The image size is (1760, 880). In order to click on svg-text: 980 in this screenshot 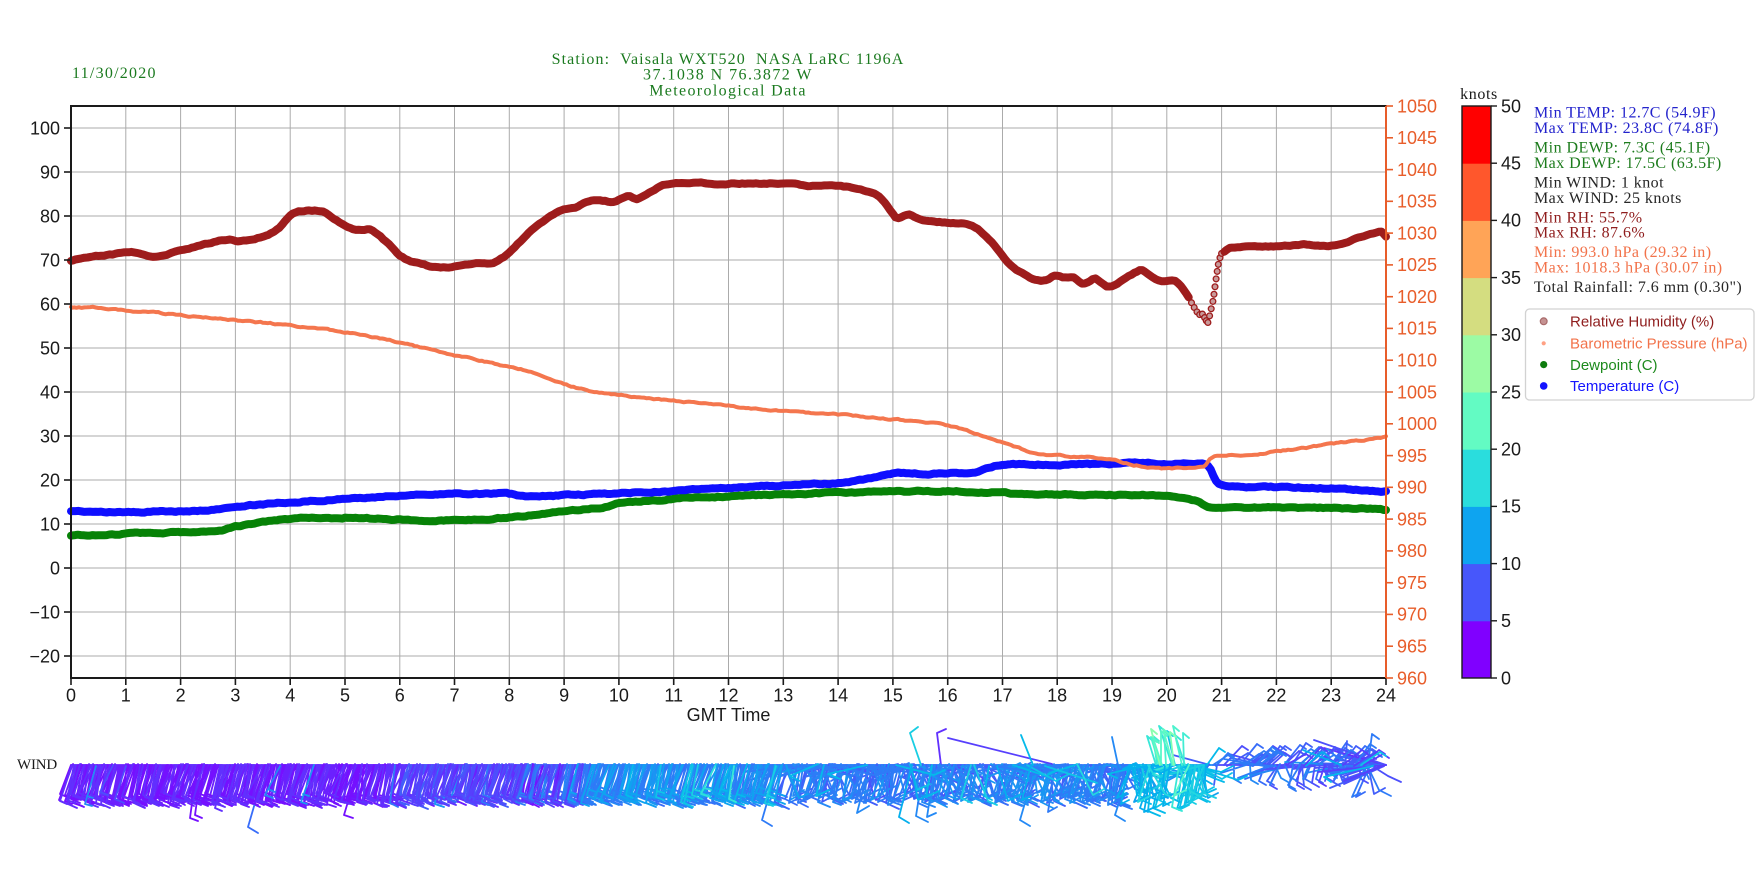, I will do `click(1412, 551)`.